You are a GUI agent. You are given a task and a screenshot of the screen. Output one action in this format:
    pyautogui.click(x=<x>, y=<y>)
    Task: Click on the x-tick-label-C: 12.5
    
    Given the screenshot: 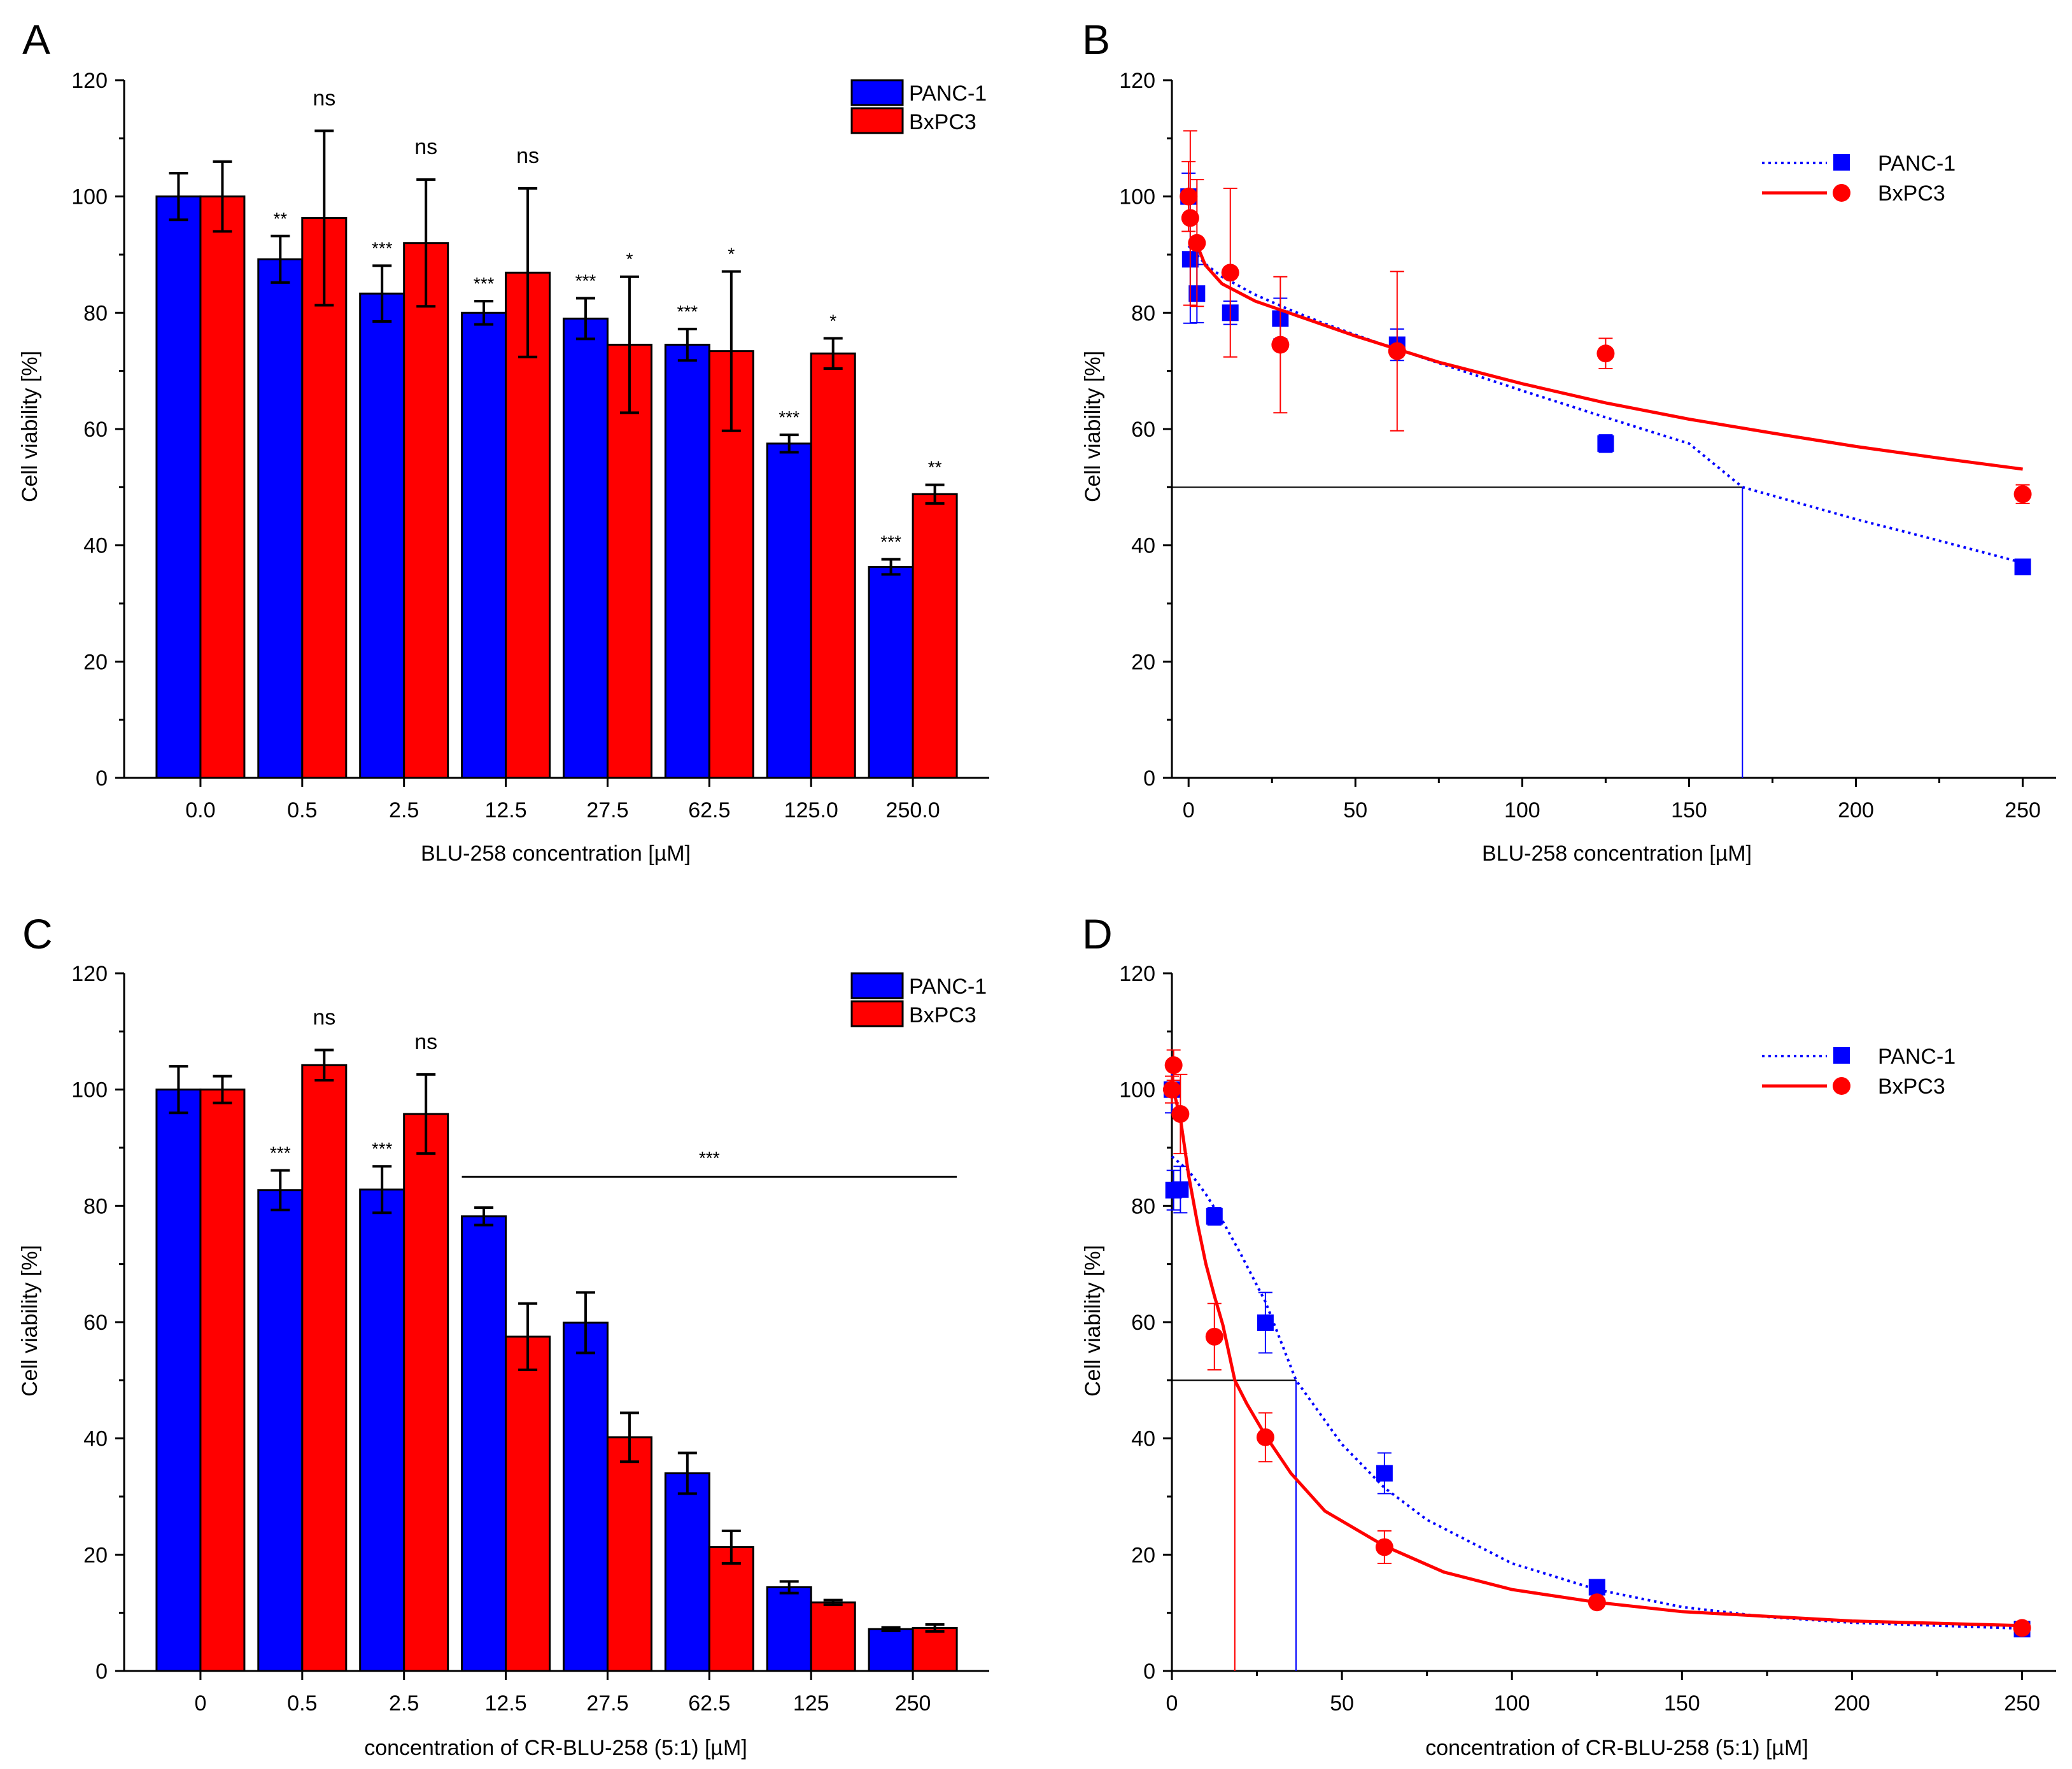 What is the action you would take?
    pyautogui.click(x=505, y=1703)
    